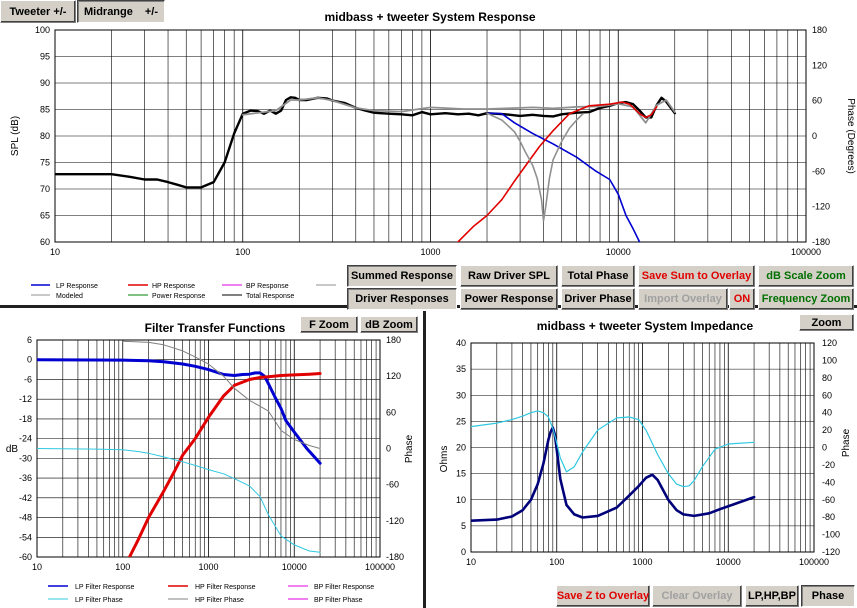  I want to click on driver-responses-button: Driver Responses, so click(402, 299).